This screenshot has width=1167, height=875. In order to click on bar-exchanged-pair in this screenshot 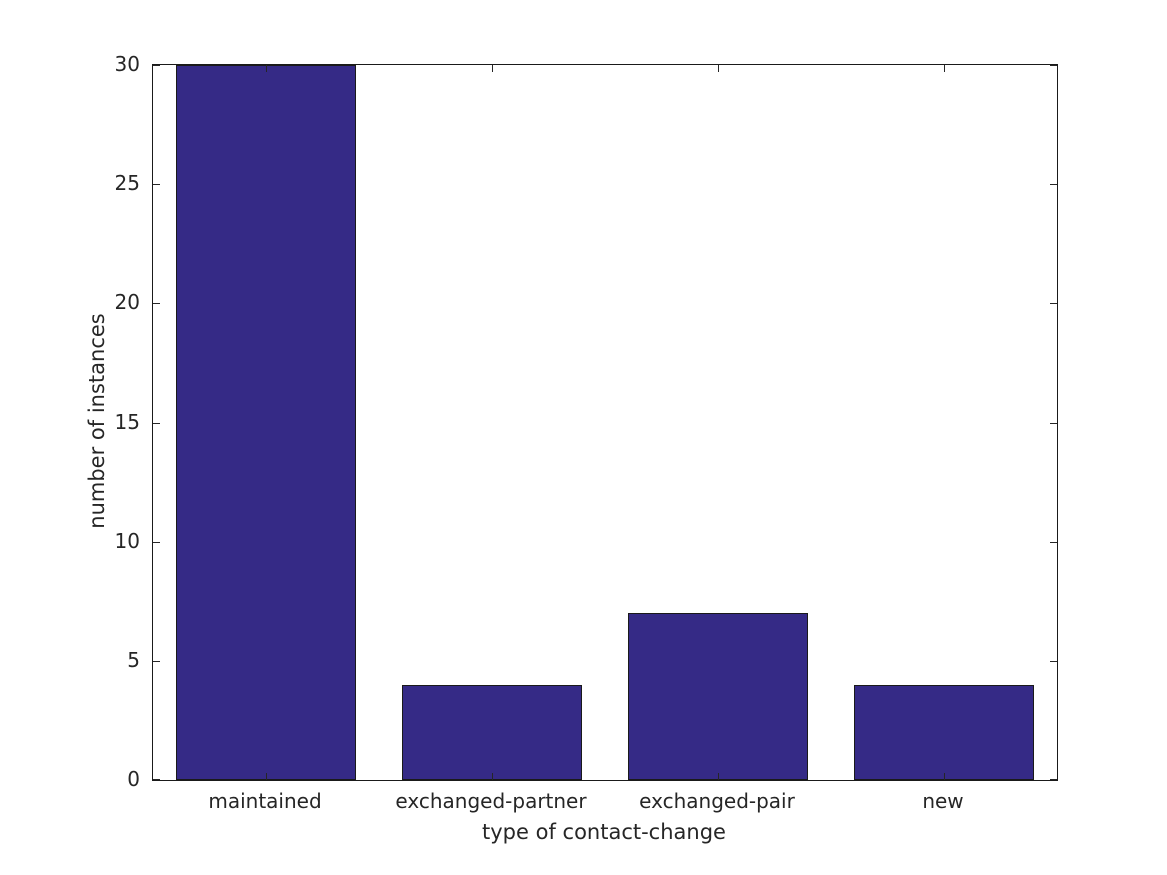, I will do `click(718, 696)`.